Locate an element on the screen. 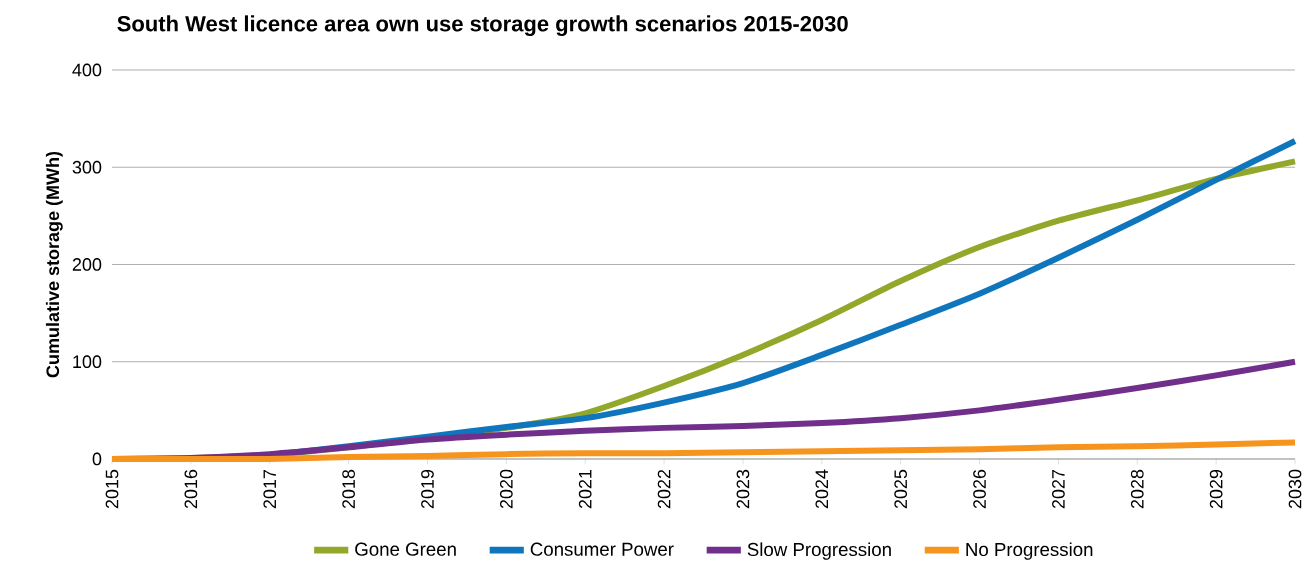 The image size is (1306, 563). x-tick-label: 2020 is located at coordinates (506, 489).